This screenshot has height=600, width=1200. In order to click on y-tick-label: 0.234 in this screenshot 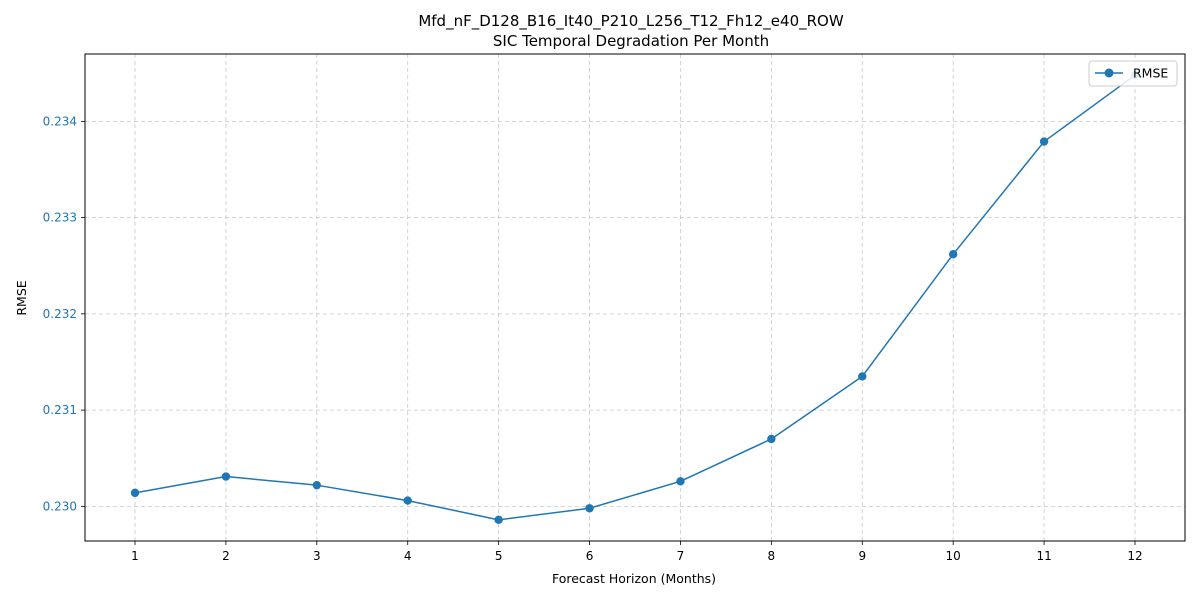, I will do `click(60, 121)`.